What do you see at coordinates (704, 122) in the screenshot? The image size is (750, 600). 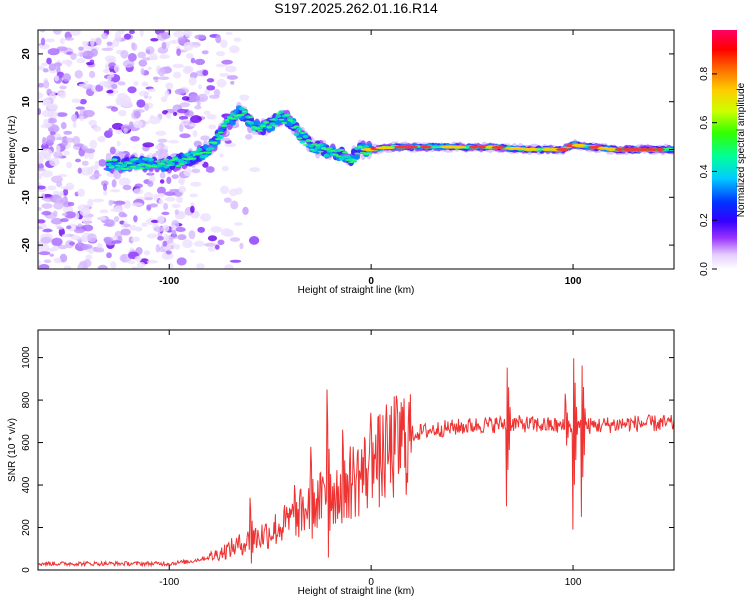 I see `colorbar-tick-label: 0.6` at bounding box center [704, 122].